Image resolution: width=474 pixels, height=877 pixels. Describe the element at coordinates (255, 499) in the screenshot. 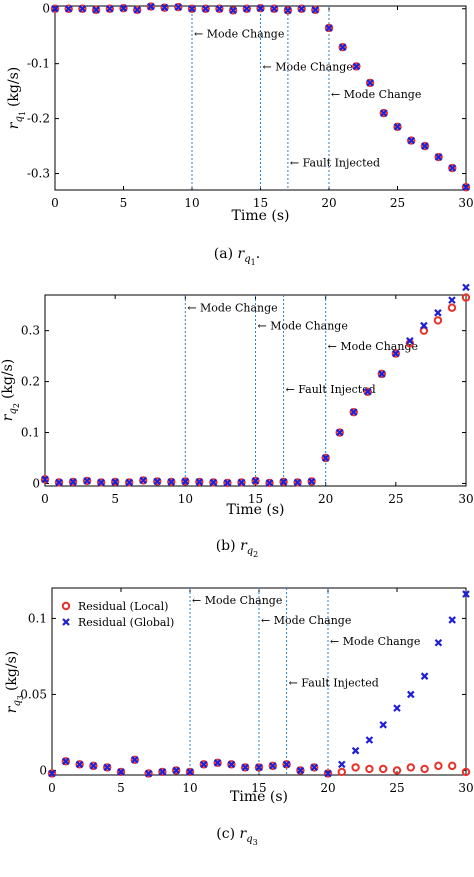

I see `x-tick-label: 15` at that location.